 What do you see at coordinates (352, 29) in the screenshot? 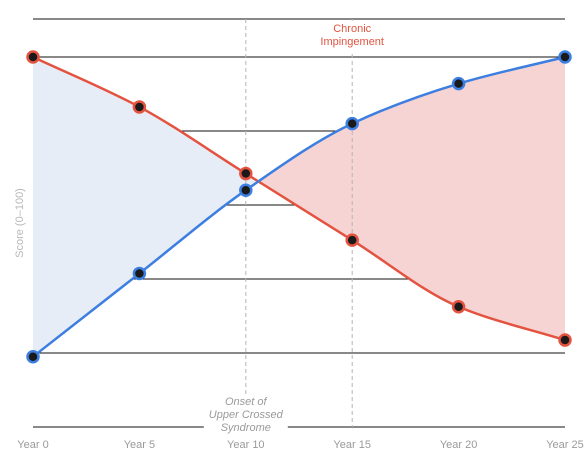
I see `annotation-label: Chronic` at bounding box center [352, 29].